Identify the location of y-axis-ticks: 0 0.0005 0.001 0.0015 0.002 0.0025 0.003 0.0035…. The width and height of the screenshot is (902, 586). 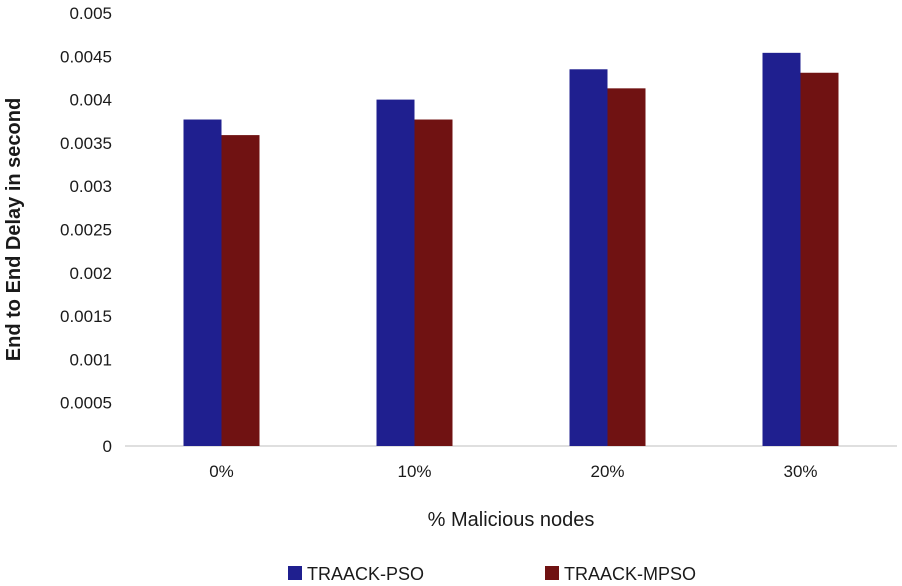
(86, 230).